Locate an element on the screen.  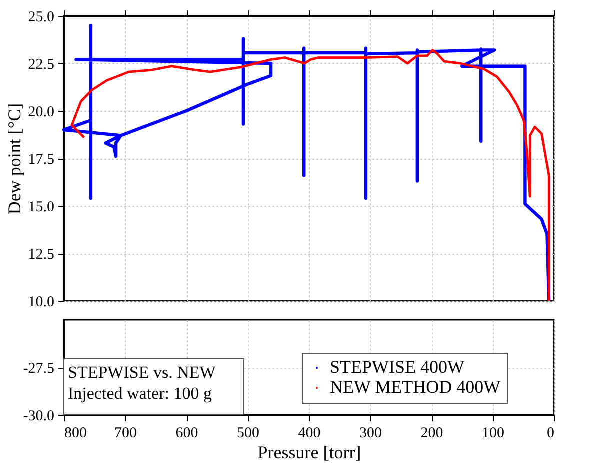
x-tick-label: 700 is located at coordinates (125, 434).